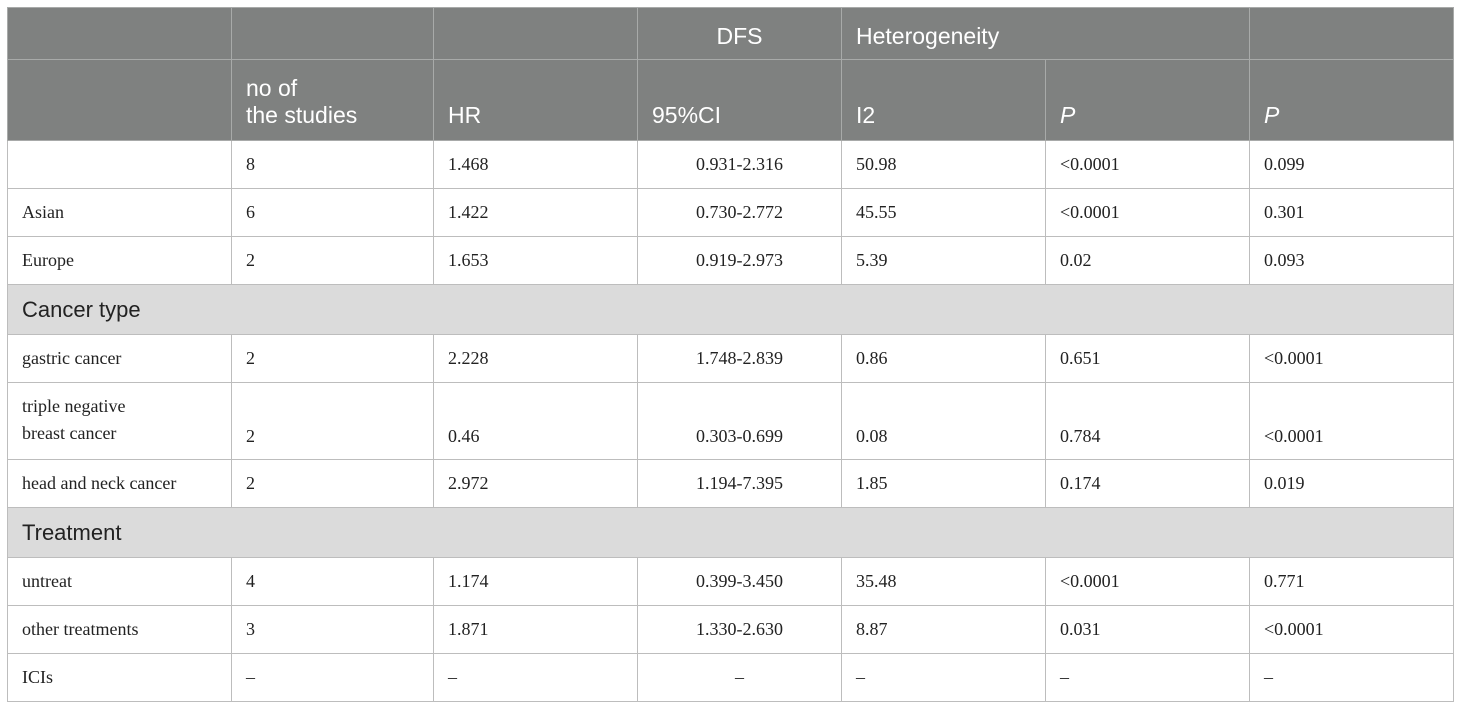 The image size is (1460, 710). Describe the element at coordinates (332, 164) in the screenshot. I see `study-count-cell: 8` at that location.